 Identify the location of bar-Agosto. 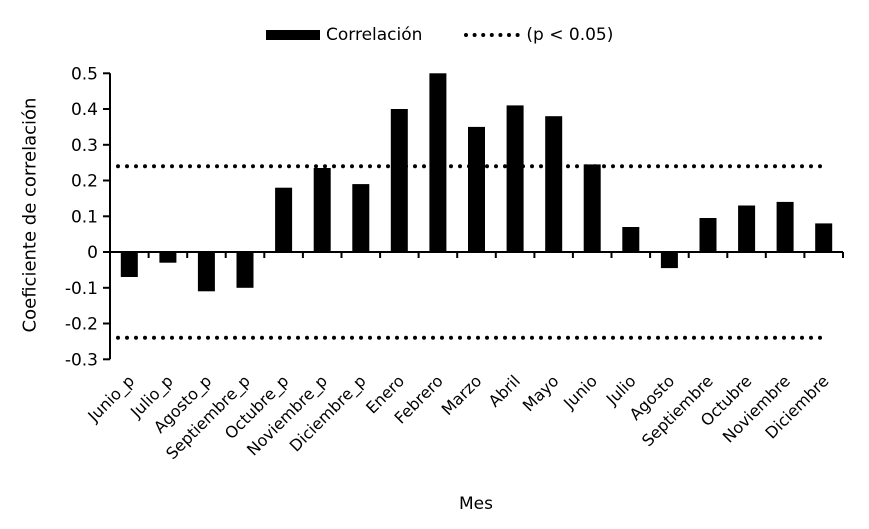
(669, 260).